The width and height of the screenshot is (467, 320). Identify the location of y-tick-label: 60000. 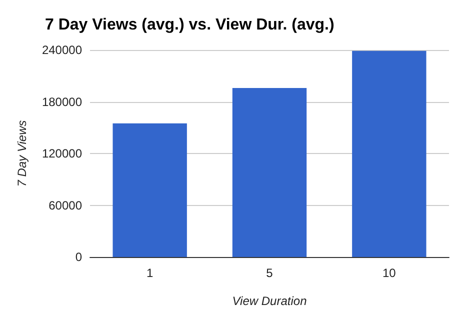
(65, 205).